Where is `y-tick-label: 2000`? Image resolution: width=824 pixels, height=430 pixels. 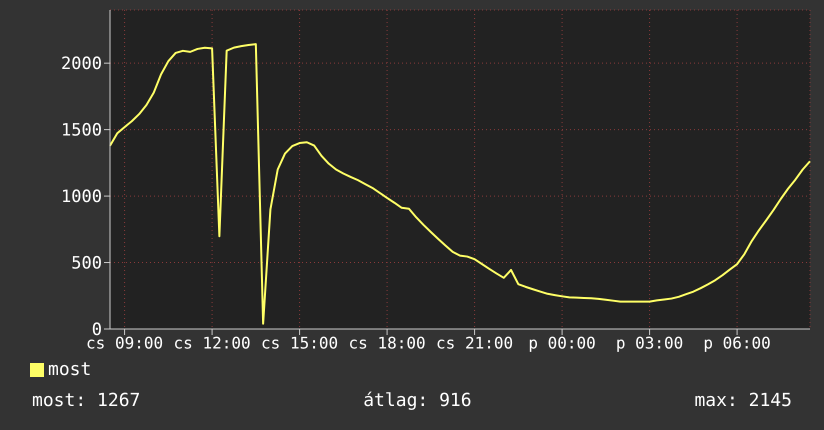
y-tick-label: 2000 is located at coordinates (81, 64).